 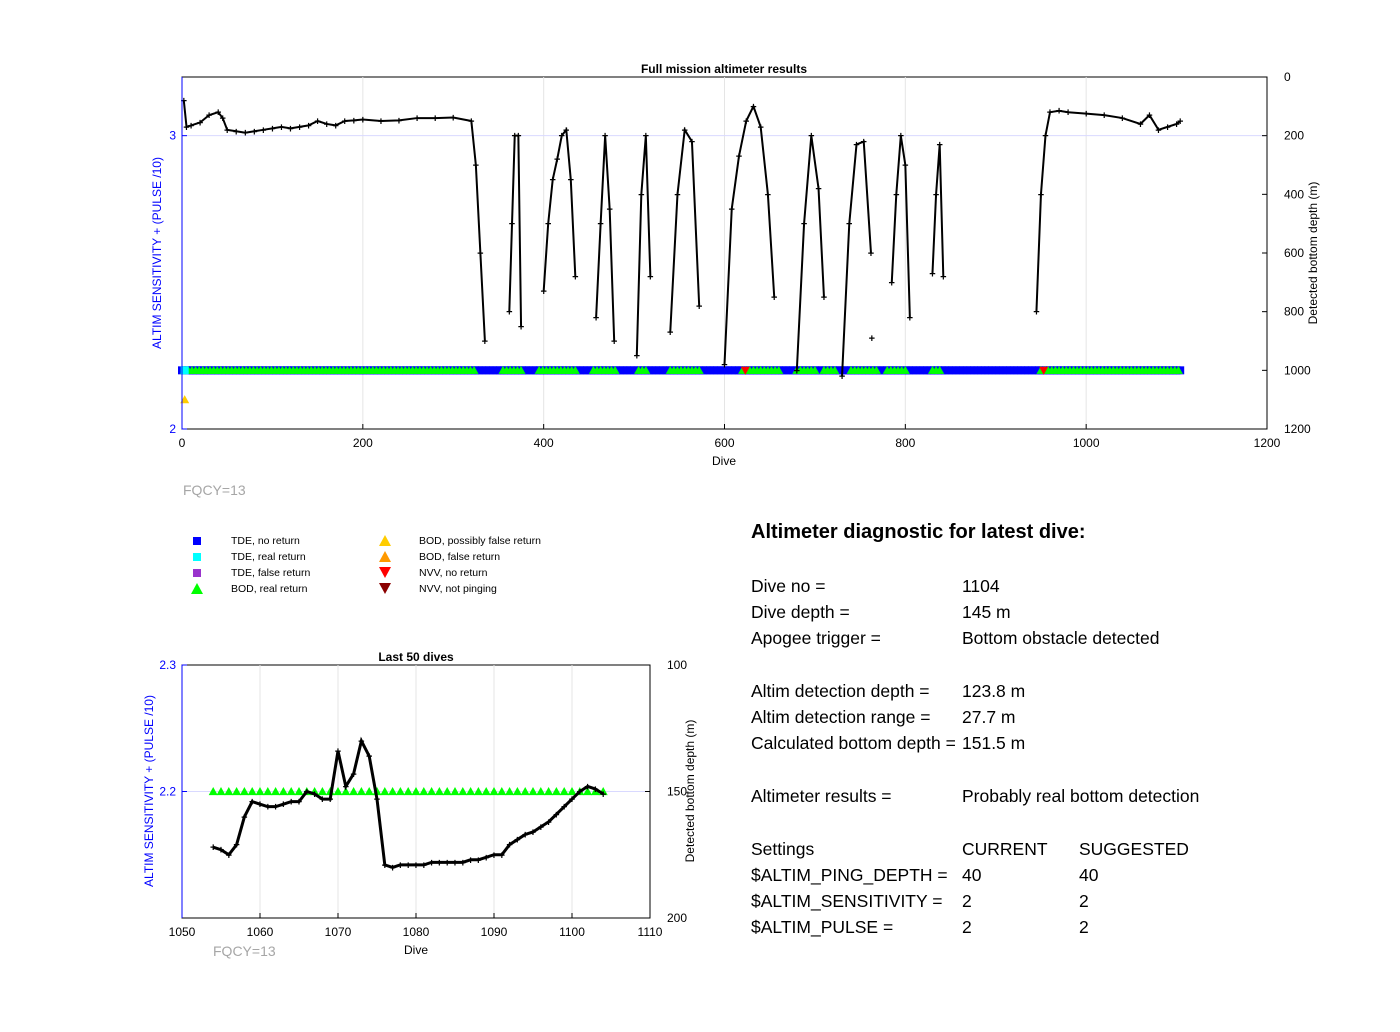 I want to click on y-right-tick-label: 1000, so click(x=1297, y=370).